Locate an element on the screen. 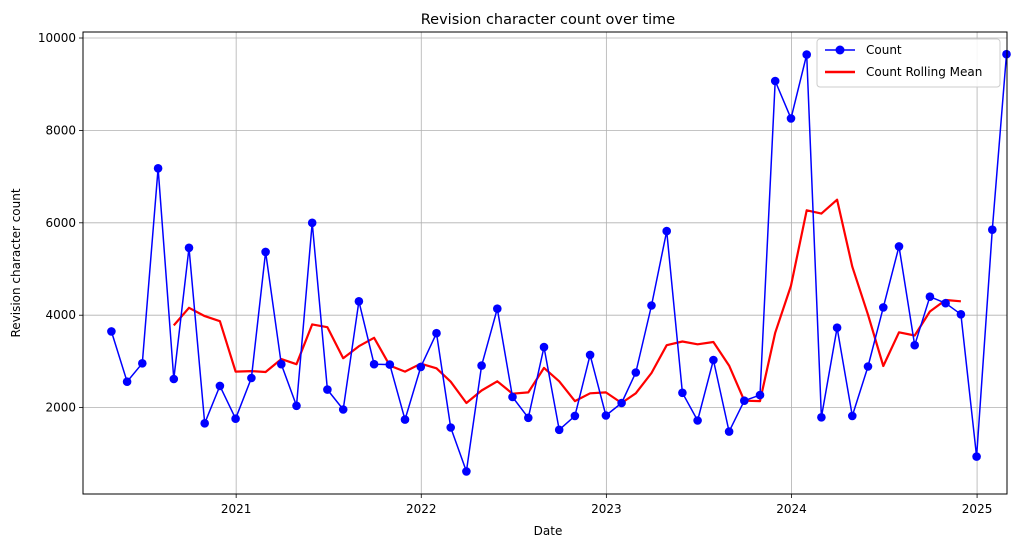  y-axis-label: Revision character count is located at coordinates (16, 262).